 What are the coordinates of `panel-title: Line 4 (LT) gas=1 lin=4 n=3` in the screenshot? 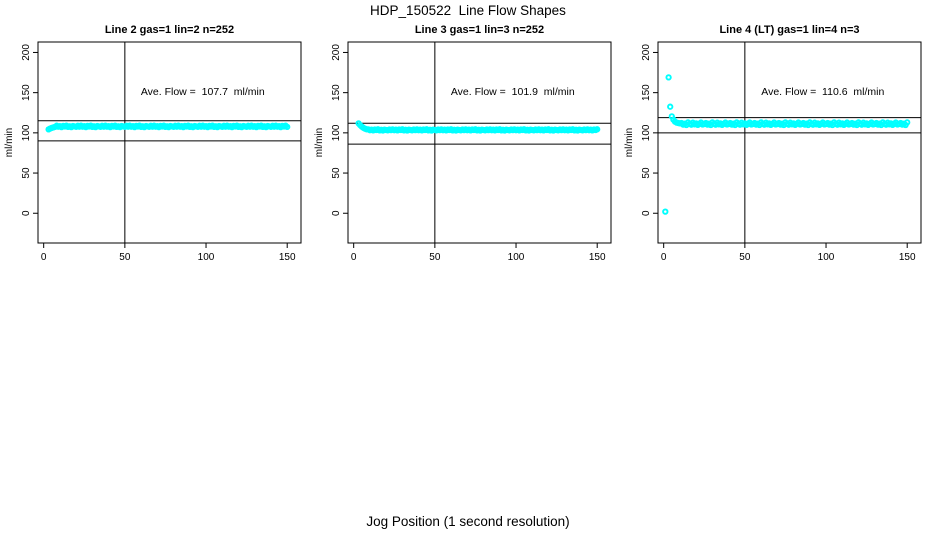 It's located at (789, 30).